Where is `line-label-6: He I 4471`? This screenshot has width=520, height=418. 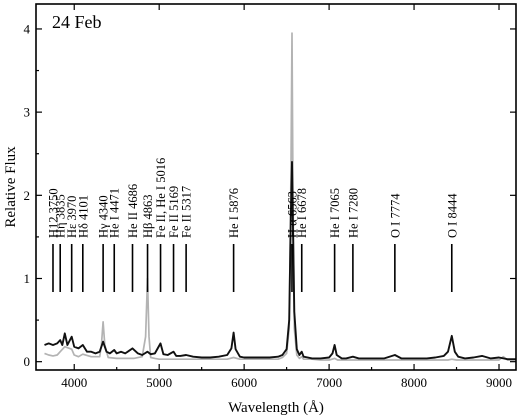
line-label-6: He I 4471 is located at coordinates (115, 213).